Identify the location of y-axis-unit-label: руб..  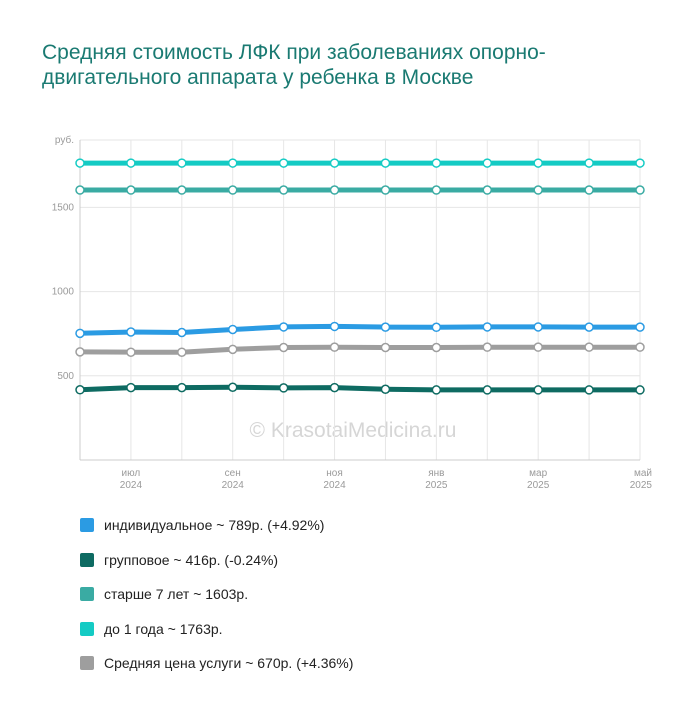
(64, 140).